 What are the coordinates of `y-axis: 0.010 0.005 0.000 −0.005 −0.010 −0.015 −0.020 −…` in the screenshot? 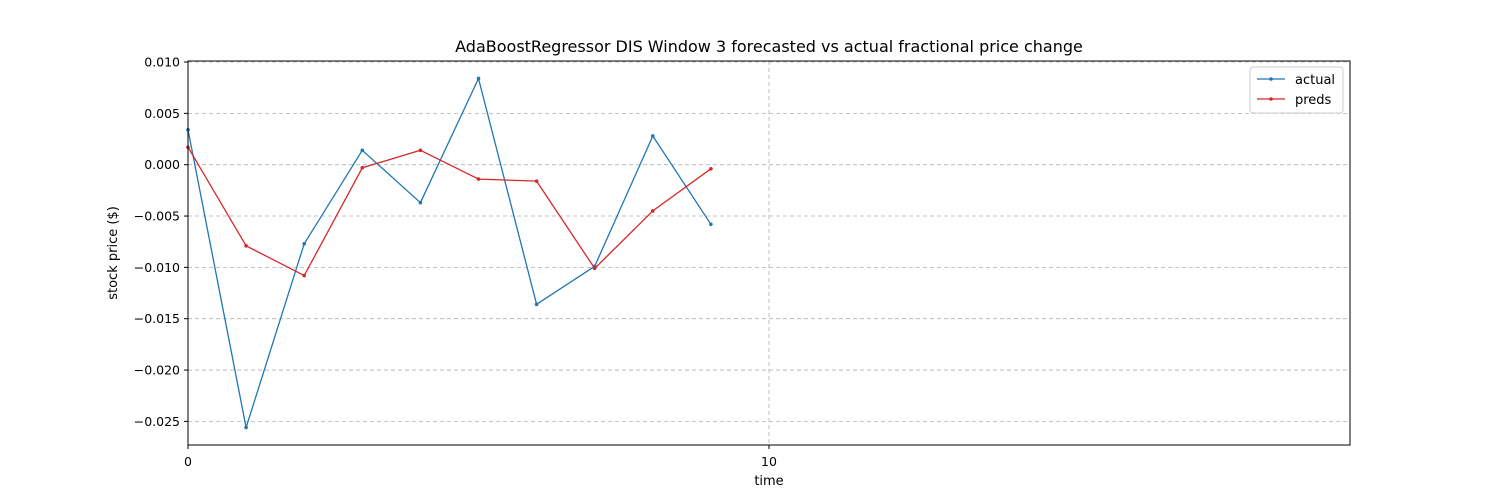 It's located at (161, 242).